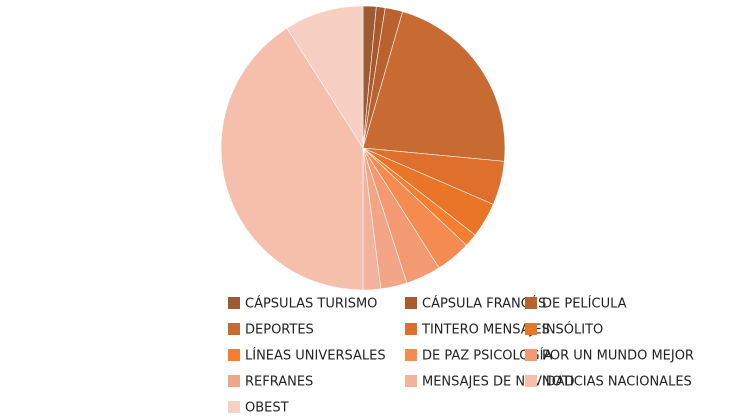  What do you see at coordinates (279, 330) in the screenshot?
I see `legend-label: DEPORTES` at bounding box center [279, 330].